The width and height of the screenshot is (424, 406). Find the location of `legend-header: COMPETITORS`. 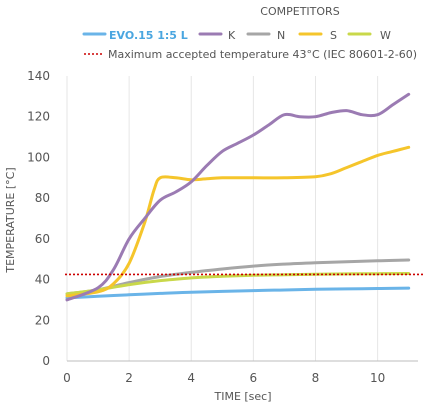

legend-header: COMPETITORS is located at coordinates (299, 11).